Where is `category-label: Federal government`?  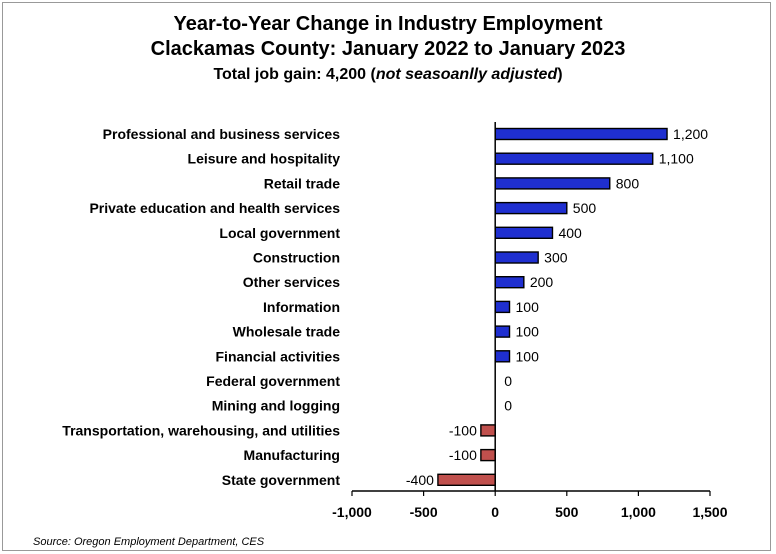 category-label: Federal government is located at coordinates (273, 381).